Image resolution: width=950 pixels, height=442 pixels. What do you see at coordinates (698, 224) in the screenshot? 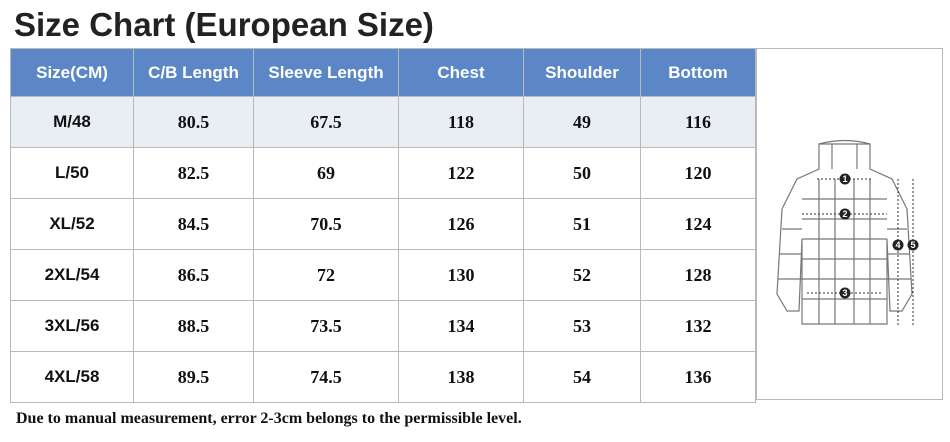
I see `value-cell: 124` at bounding box center [698, 224].